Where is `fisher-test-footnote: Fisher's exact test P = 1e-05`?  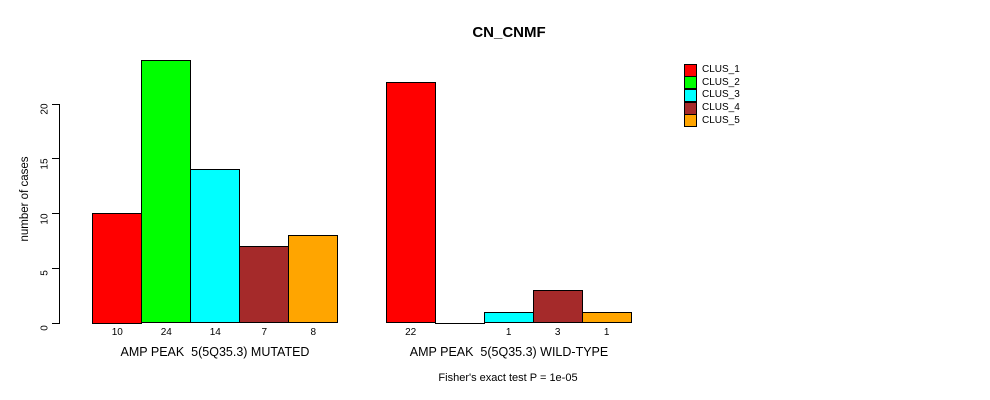
fisher-test-footnote: Fisher's exact test P = 1e-05 is located at coordinates (508, 378).